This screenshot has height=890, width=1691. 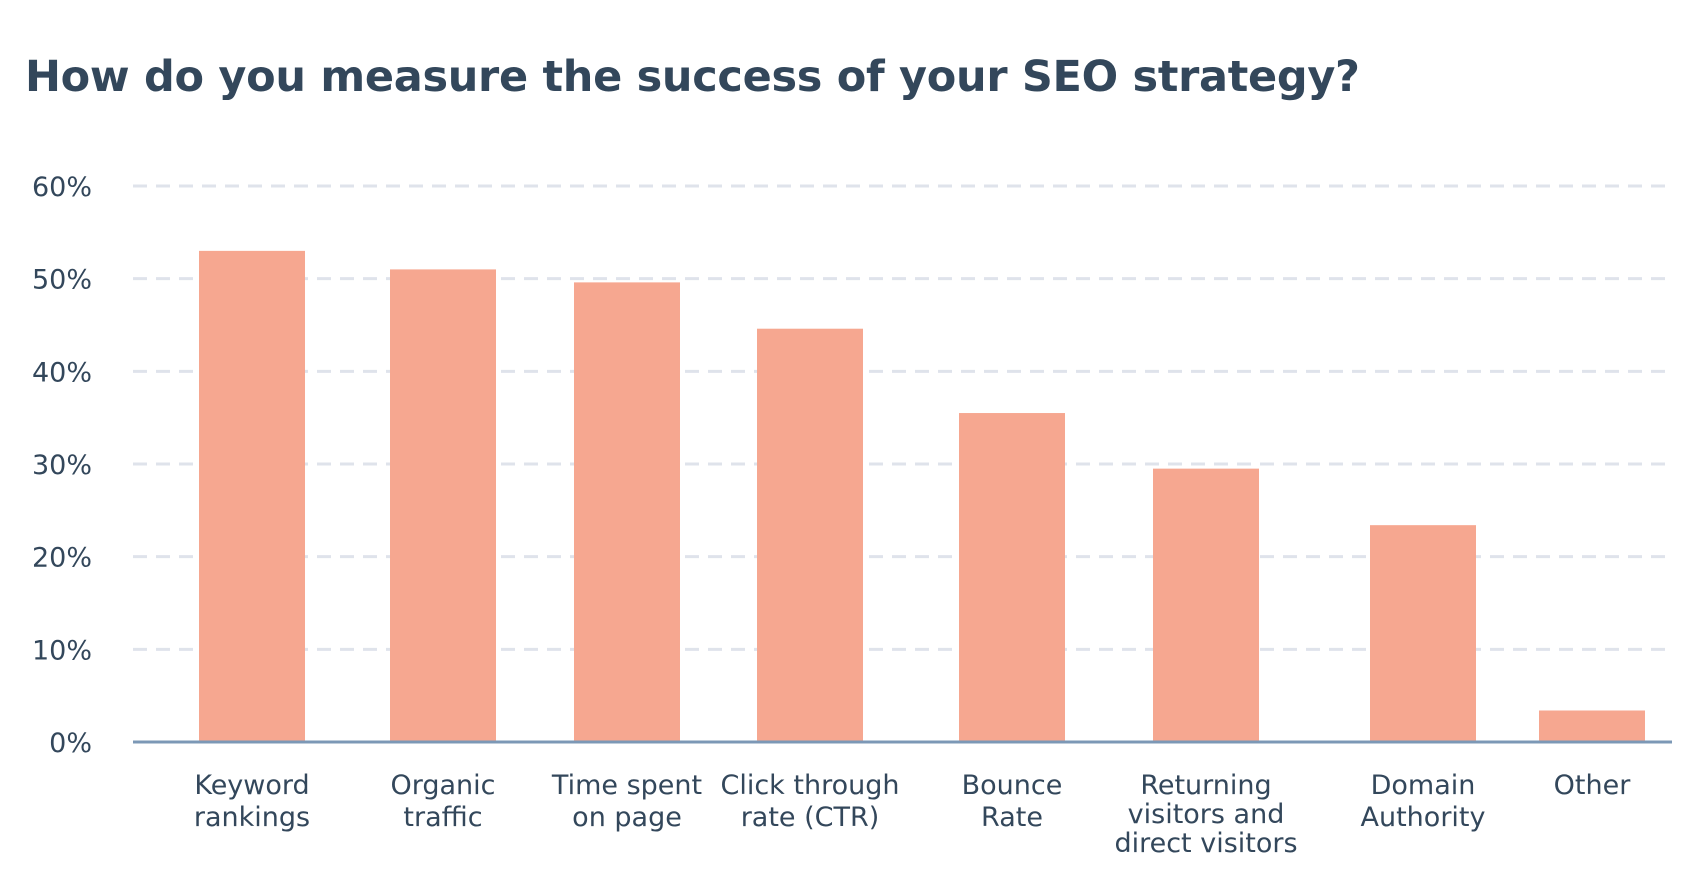 What do you see at coordinates (62, 650) in the screenshot?
I see `y-tick-label: 10%` at bounding box center [62, 650].